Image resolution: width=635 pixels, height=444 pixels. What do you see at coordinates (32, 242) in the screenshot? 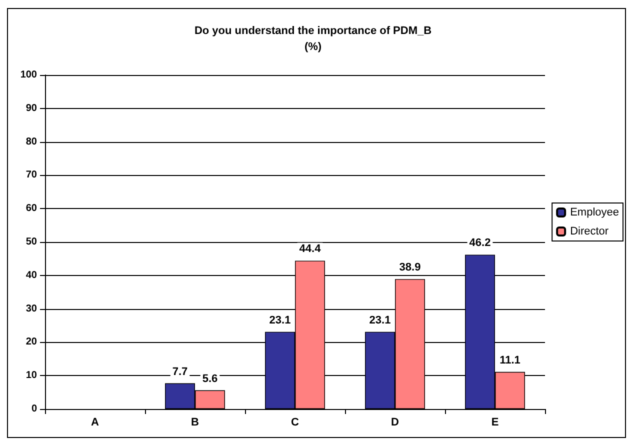
I see `y-tick-label: 50` at bounding box center [32, 242].